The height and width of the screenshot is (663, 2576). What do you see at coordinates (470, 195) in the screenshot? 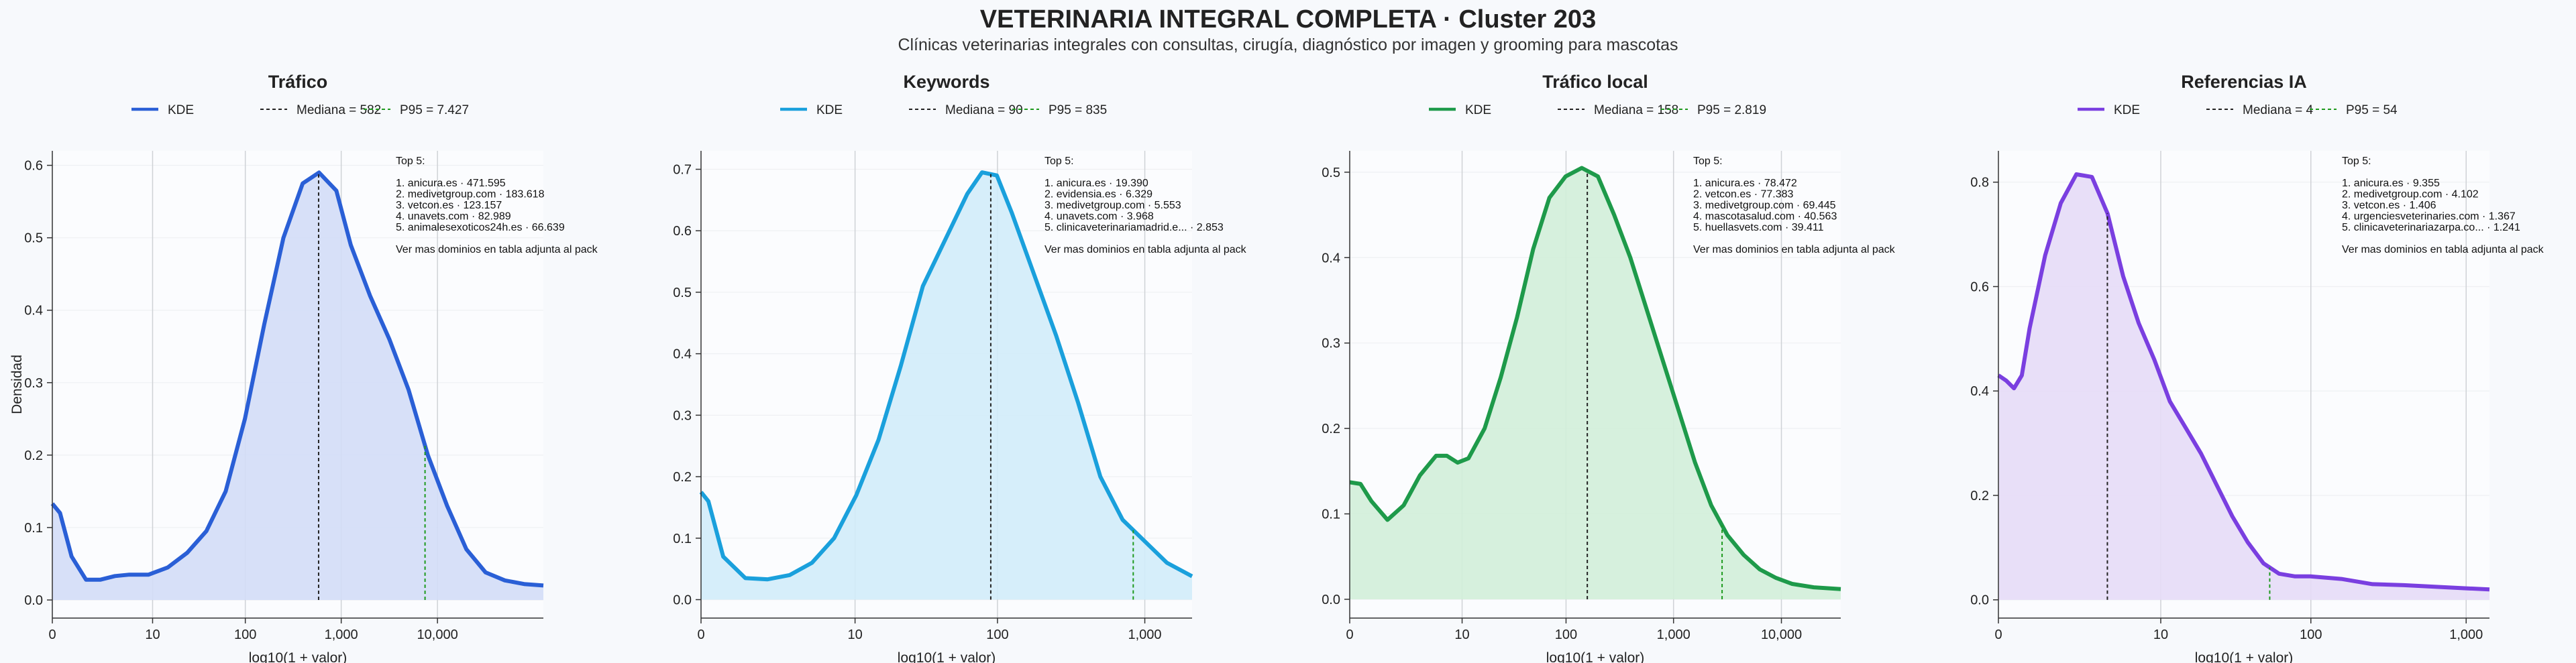
I see `annotation-line: 2. medivetgroup.com · 183.618` at bounding box center [470, 195].